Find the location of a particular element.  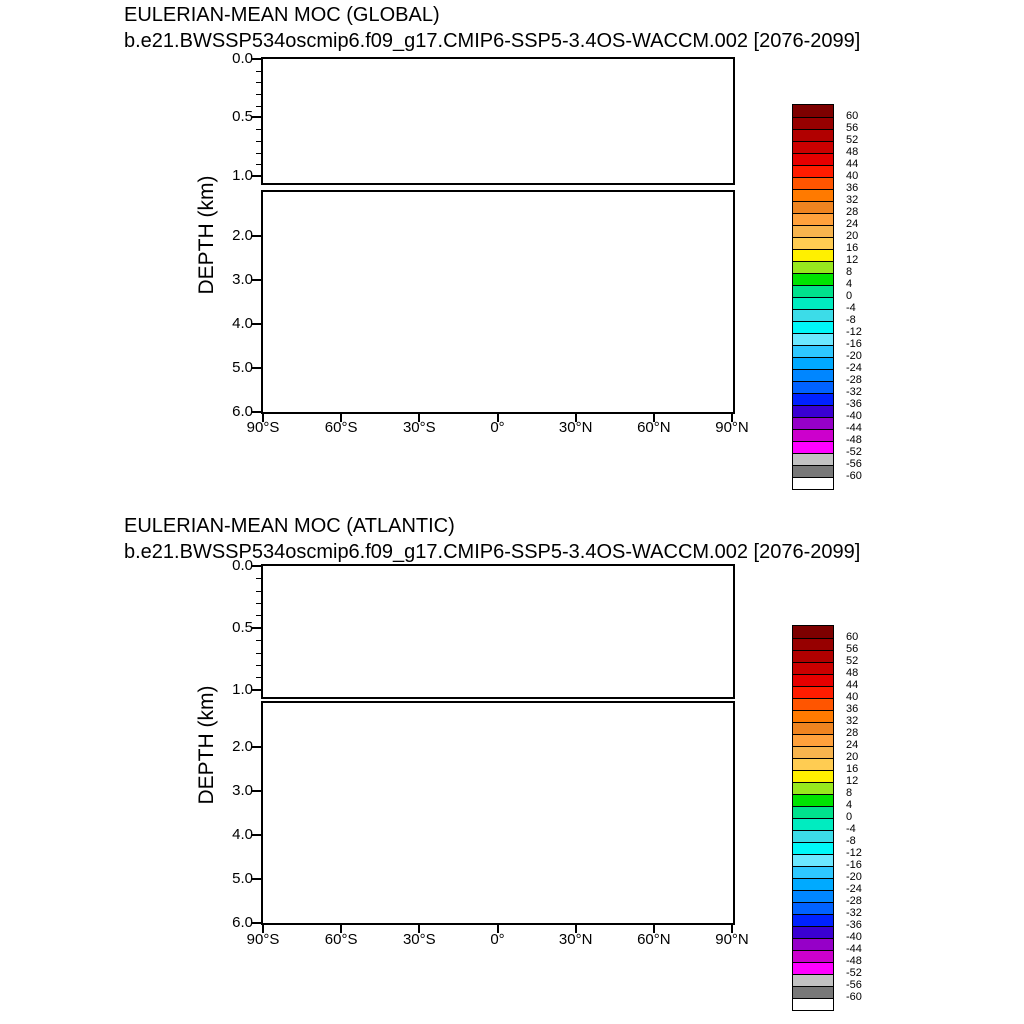

y-tick-label: 2.0 is located at coordinates (242, 235).